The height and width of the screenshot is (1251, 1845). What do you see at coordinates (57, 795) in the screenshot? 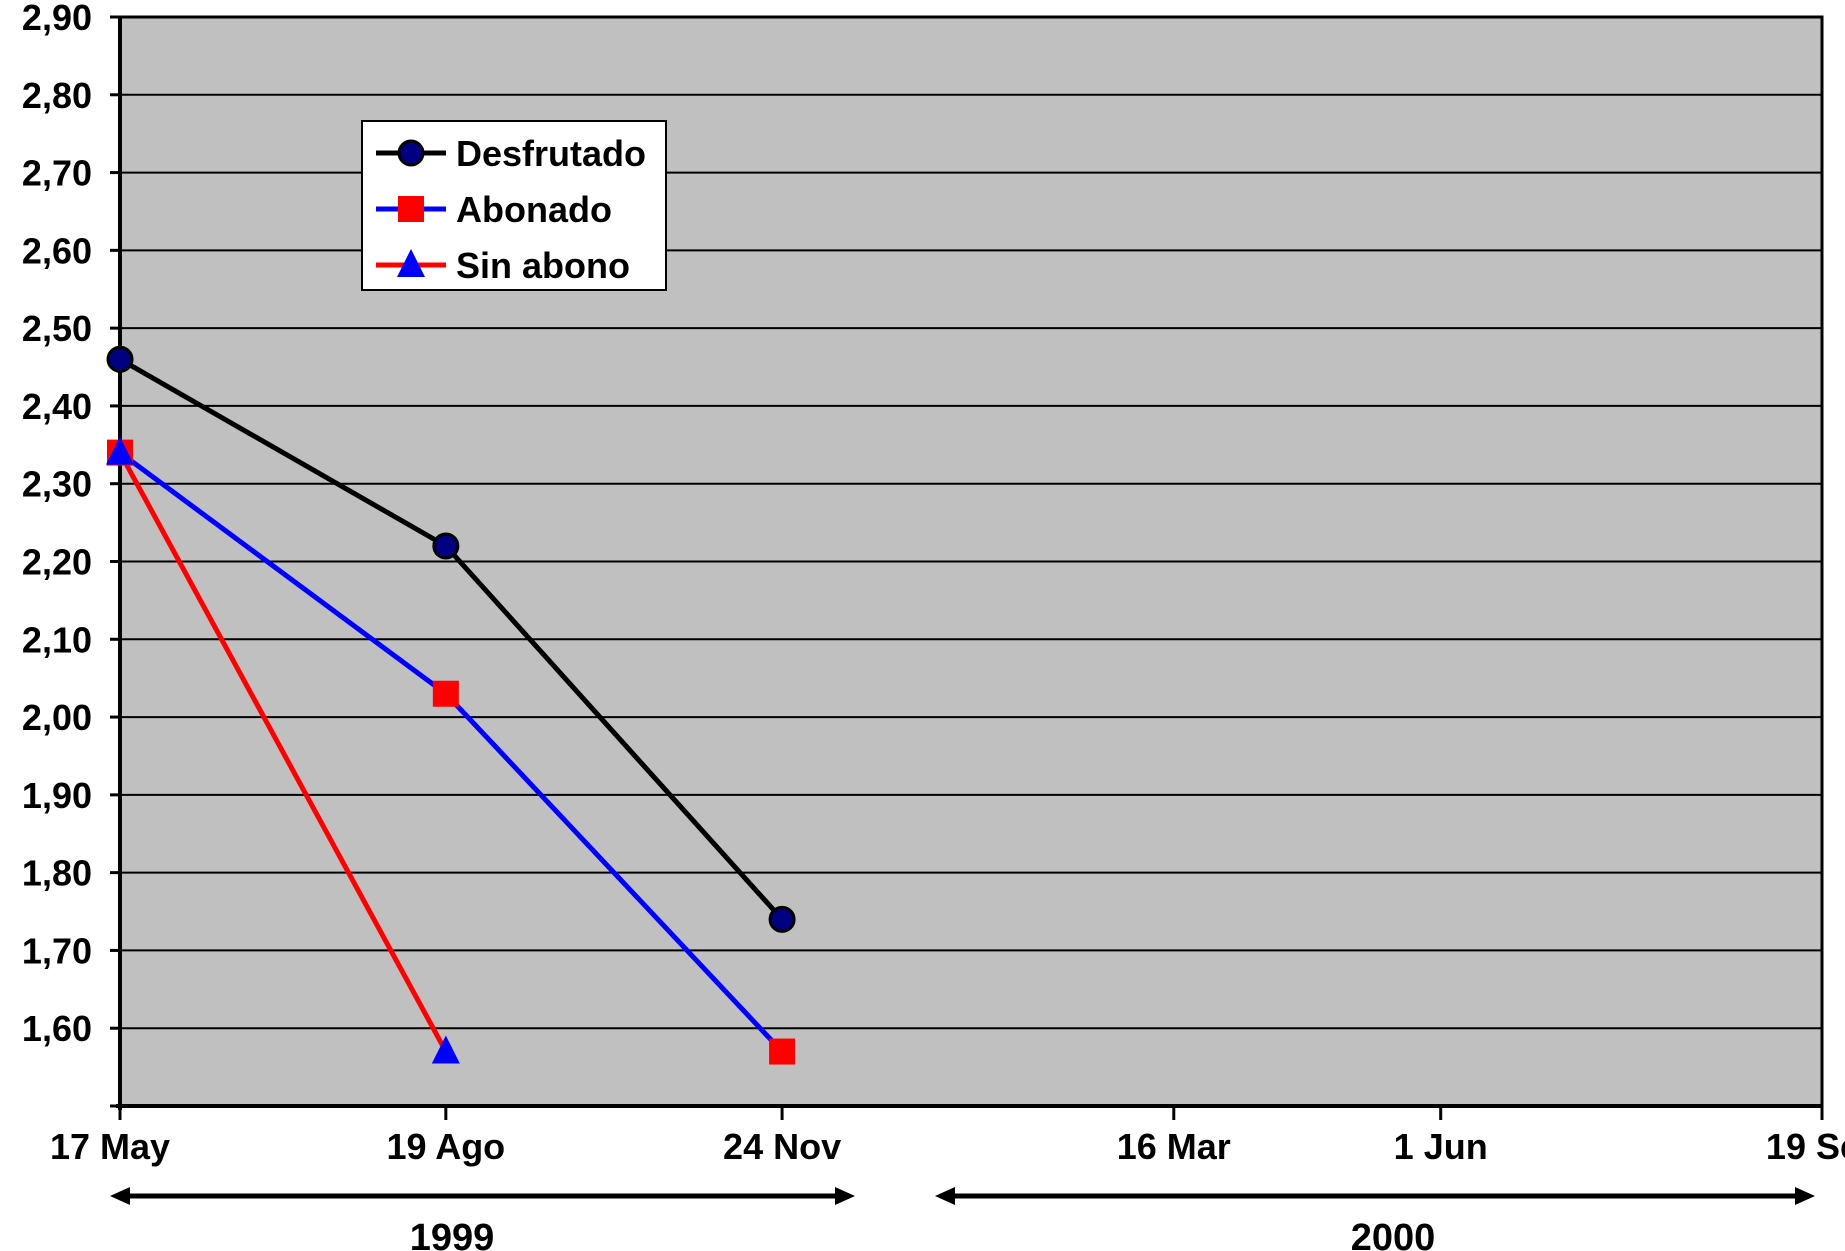
I see `y-tick-label: 1,90` at bounding box center [57, 795].